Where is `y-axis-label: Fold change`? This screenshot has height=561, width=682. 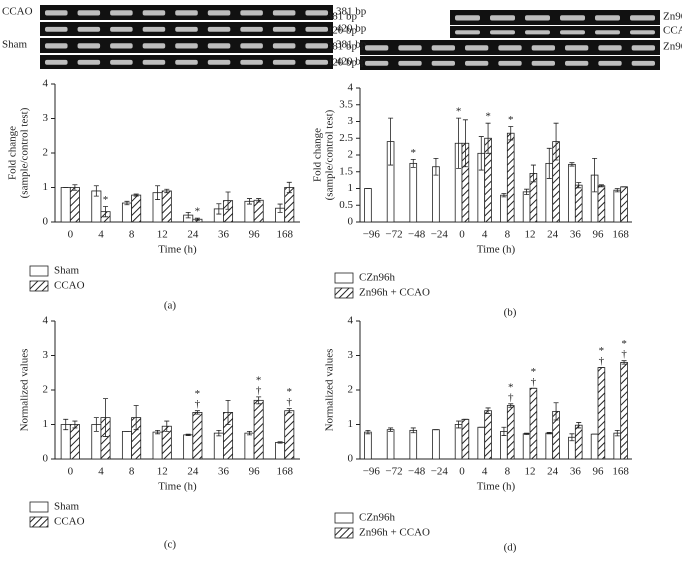
y-axis-label: Fold change is located at coordinates (318, 155).